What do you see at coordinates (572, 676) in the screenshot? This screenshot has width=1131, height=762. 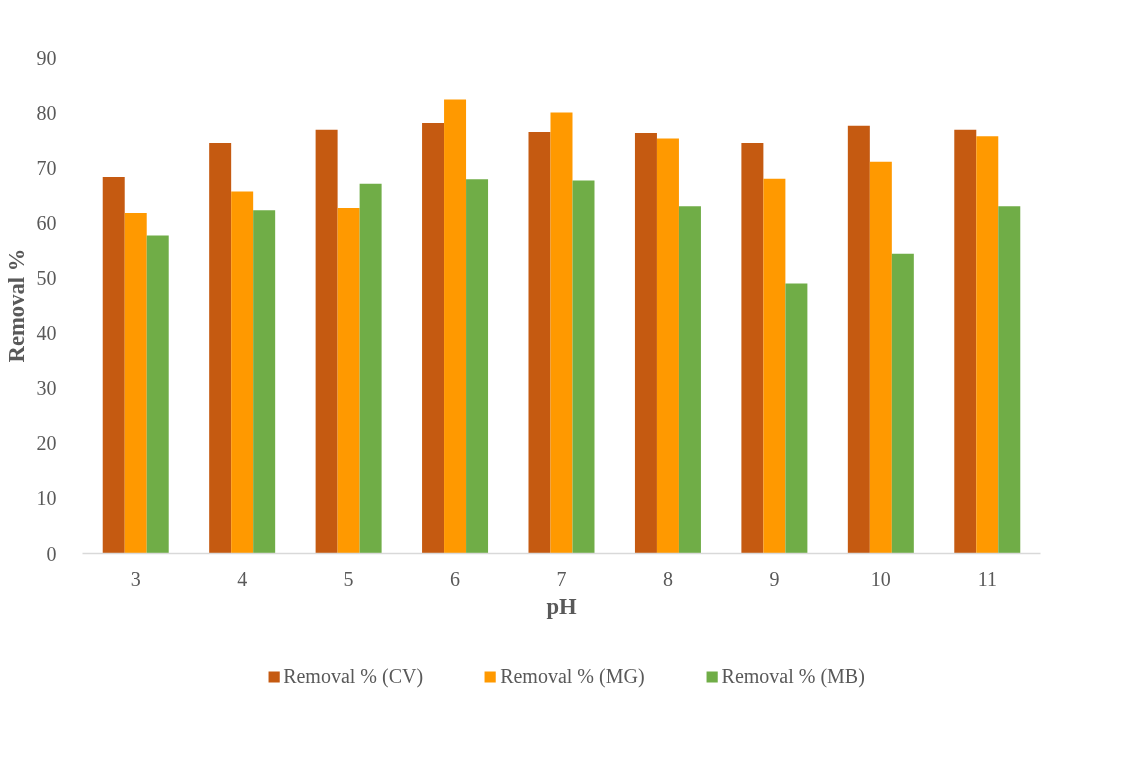 I see `legend-label: Removal % (MG)` at bounding box center [572, 676].